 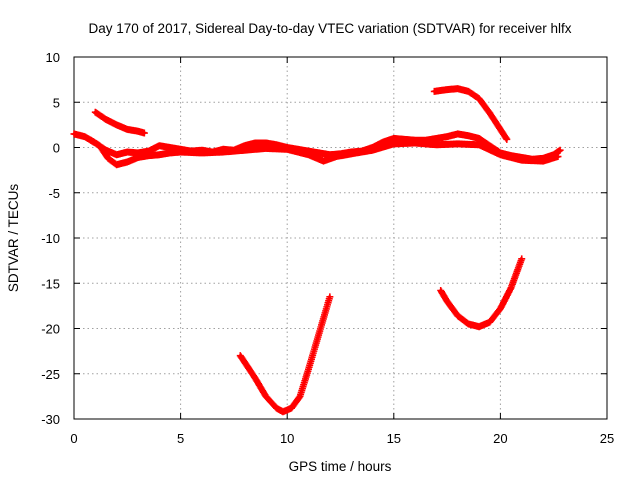 I want to click on y-axis-label: SDTVAR / TECUs, so click(x=13, y=238).